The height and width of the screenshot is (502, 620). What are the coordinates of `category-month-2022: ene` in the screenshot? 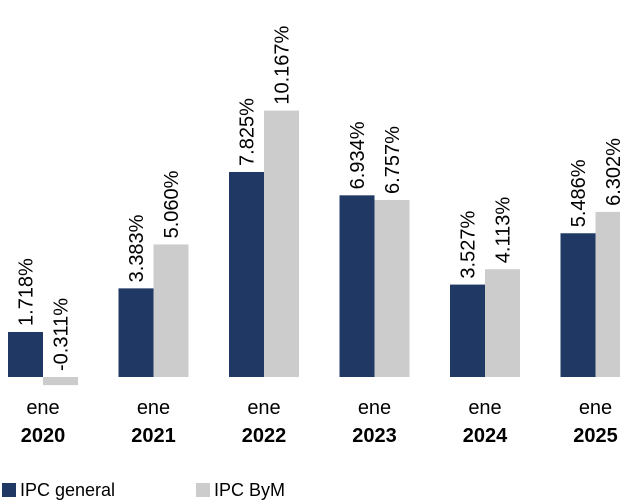 It's located at (263, 408).